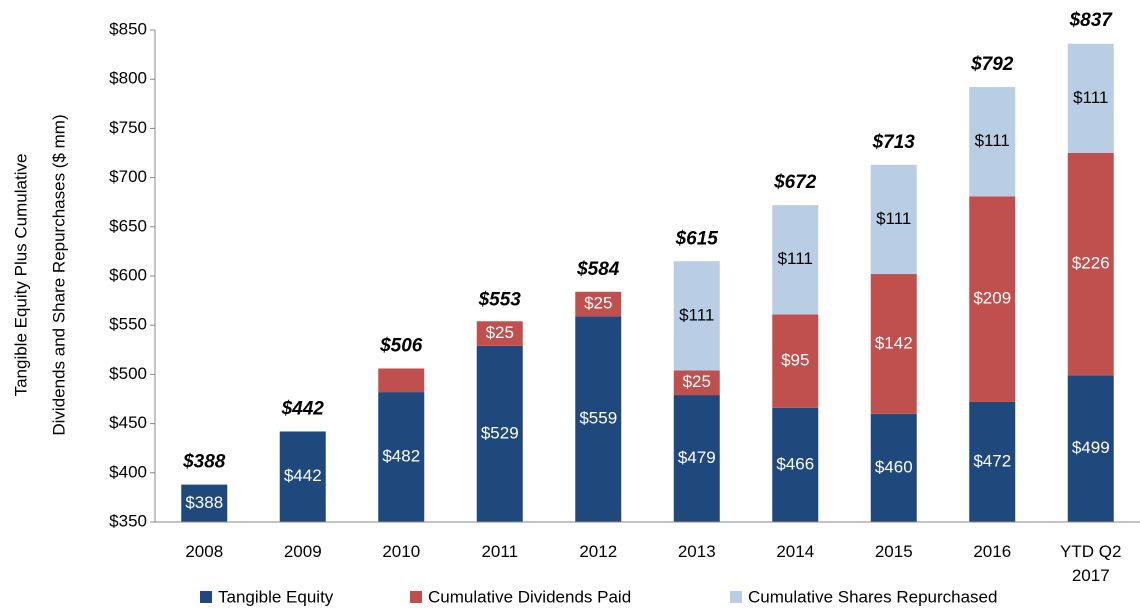 The height and width of the screenshot is (612, 1140). What do you see at coordinates (598, 551) in the screenshot?
I see `x-tick-label: 2012` at bounding box center [598, 551].